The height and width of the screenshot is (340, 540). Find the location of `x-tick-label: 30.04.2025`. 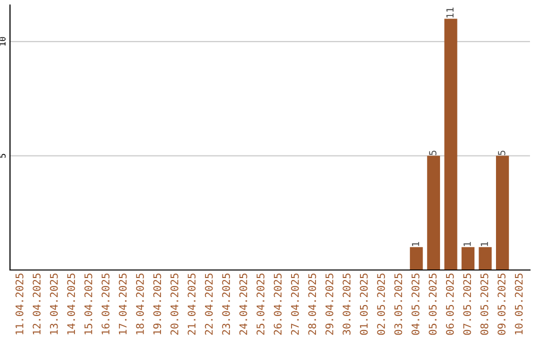

x-tick-label: 30.04.2025 is located at coordinates (346, 304).